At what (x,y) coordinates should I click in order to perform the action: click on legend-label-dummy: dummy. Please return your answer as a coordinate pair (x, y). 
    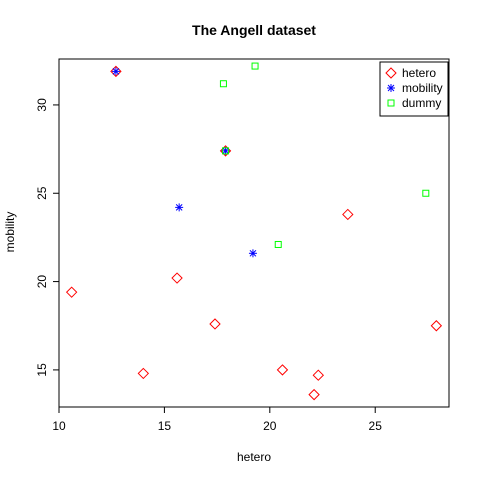
    Looking at the image, I should click on (421, 103).